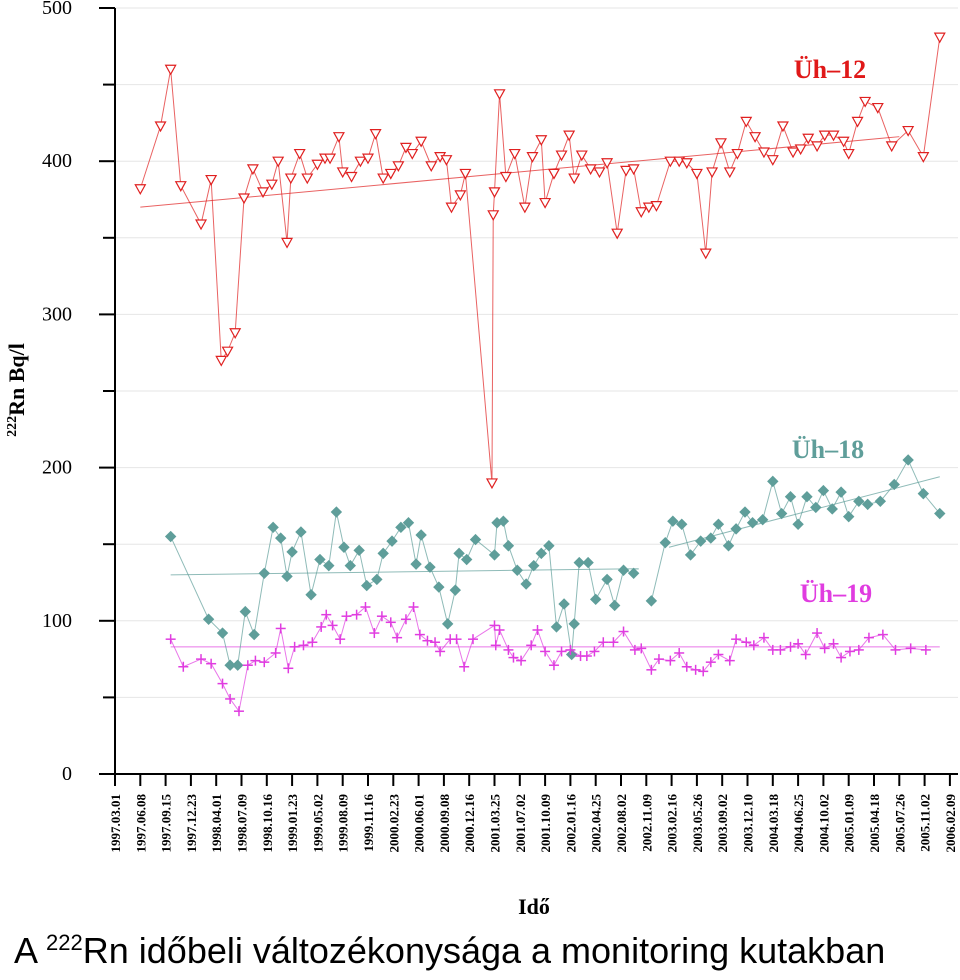 The image size is (960, 980). I want to click on y-tick-label: 200, so click(57, 468).